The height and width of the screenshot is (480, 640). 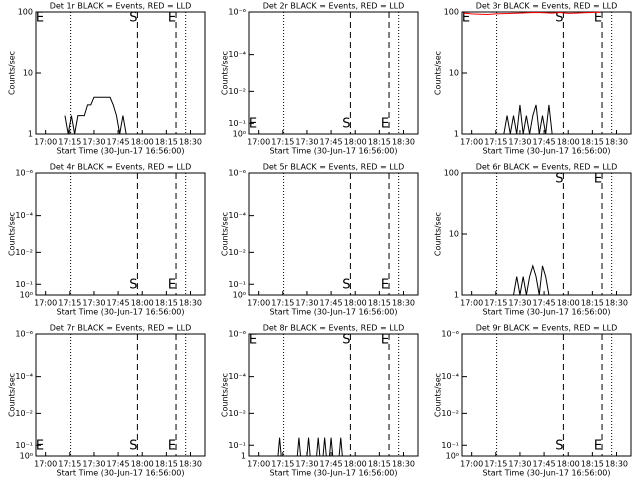 What do you see at coordinates (547, 6) in the screenshot?
I see `panel-title: Det 3r BLACK = Events, RED = LLD` at bounding box center [547, 6].